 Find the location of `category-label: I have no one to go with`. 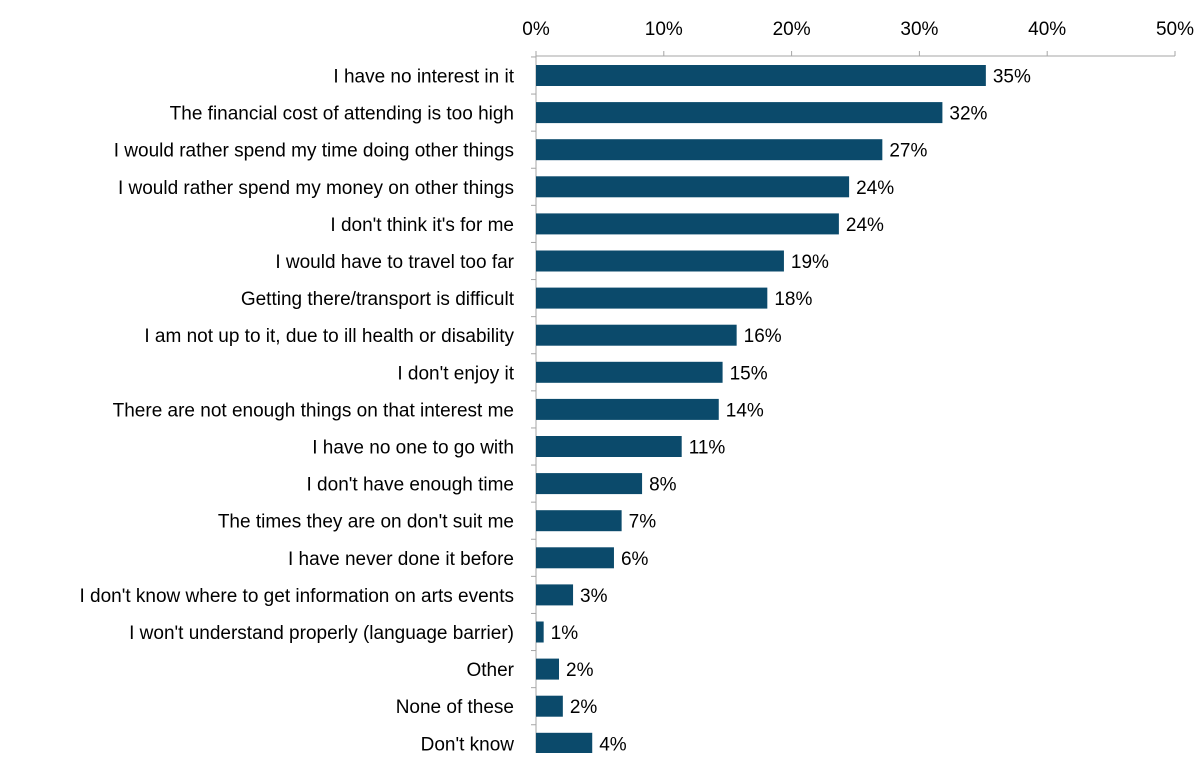

category-label: I have no one to go with is located at coordinates (413, 448).